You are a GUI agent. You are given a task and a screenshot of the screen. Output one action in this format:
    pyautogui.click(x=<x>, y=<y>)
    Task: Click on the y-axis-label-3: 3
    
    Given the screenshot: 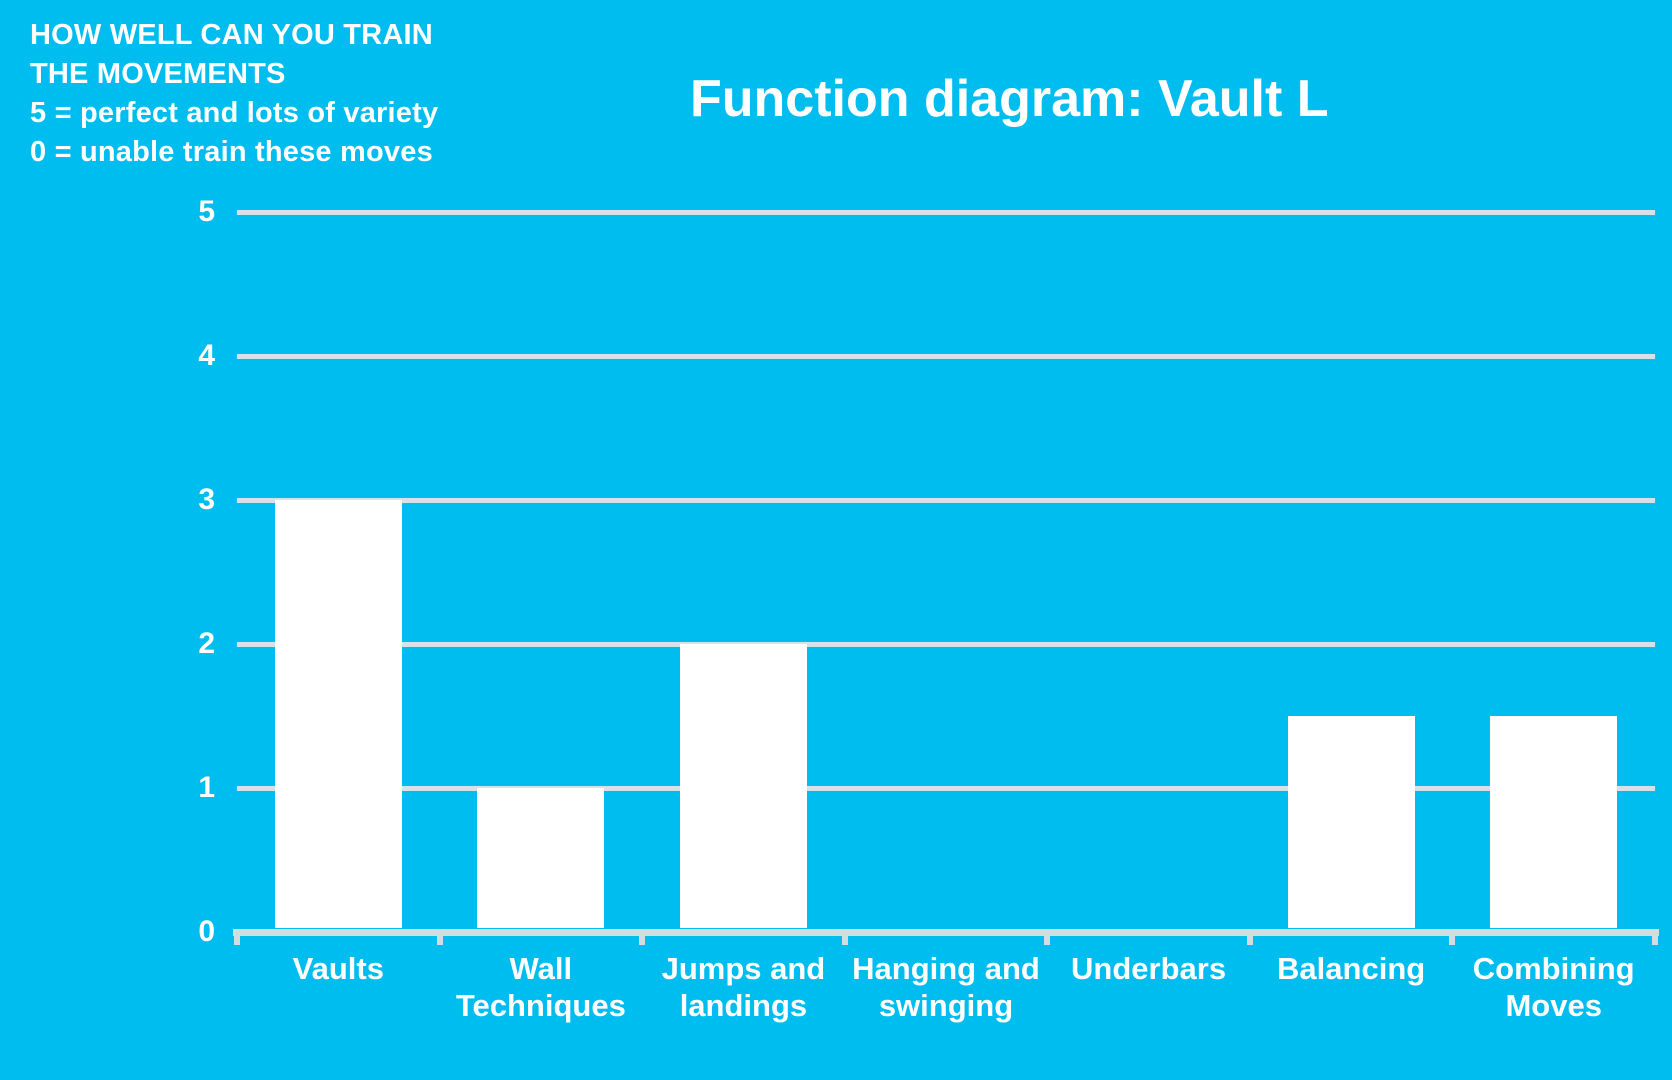 What is the action you would take?
    pyautogui.click(x=206, y=499)
    